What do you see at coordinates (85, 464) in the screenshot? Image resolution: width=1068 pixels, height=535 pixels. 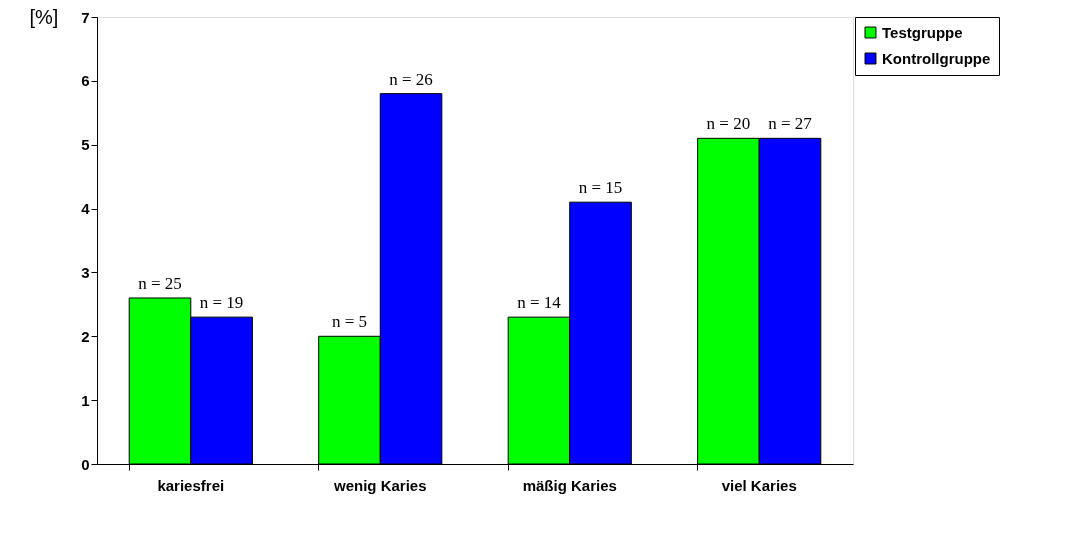 I see `y-tick-label: 0` at bounding box center [85, 464].